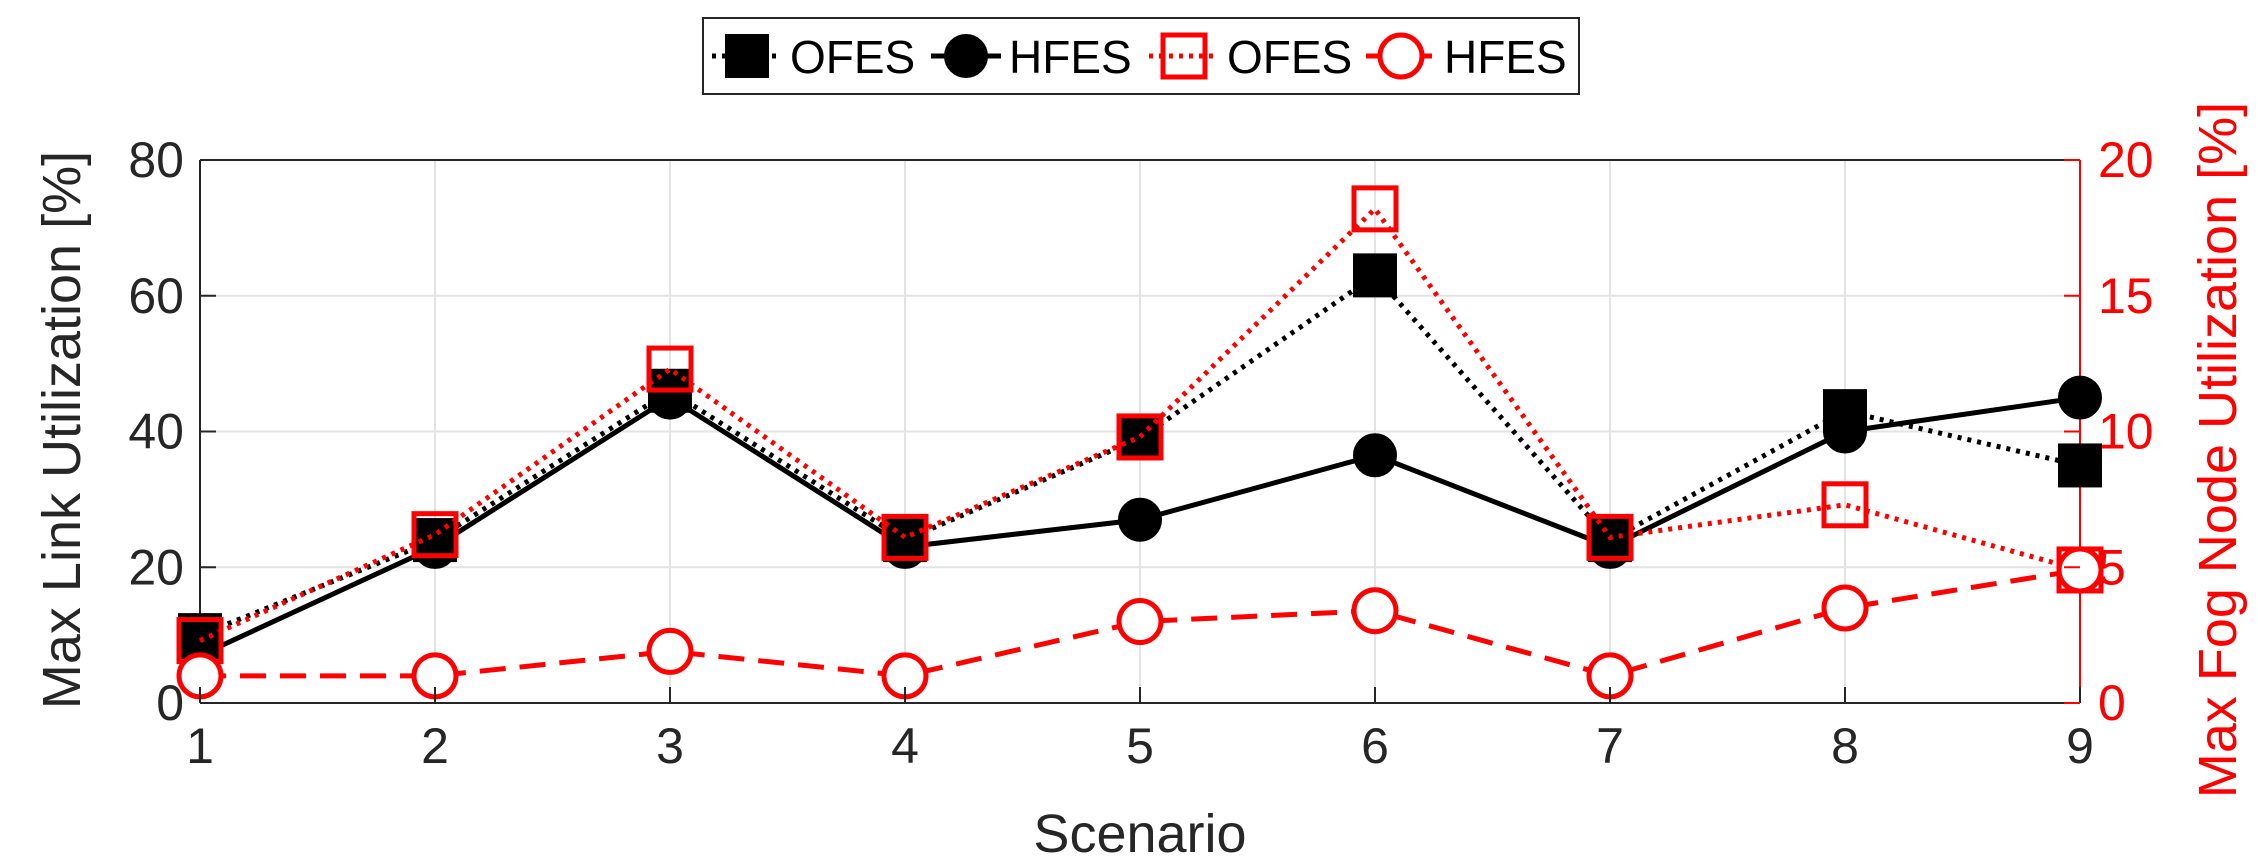  What do you see at coordinates (156, 296) in the screenshot?
I see `y-tick-label-left: 60` at bounding box center [156, 296].